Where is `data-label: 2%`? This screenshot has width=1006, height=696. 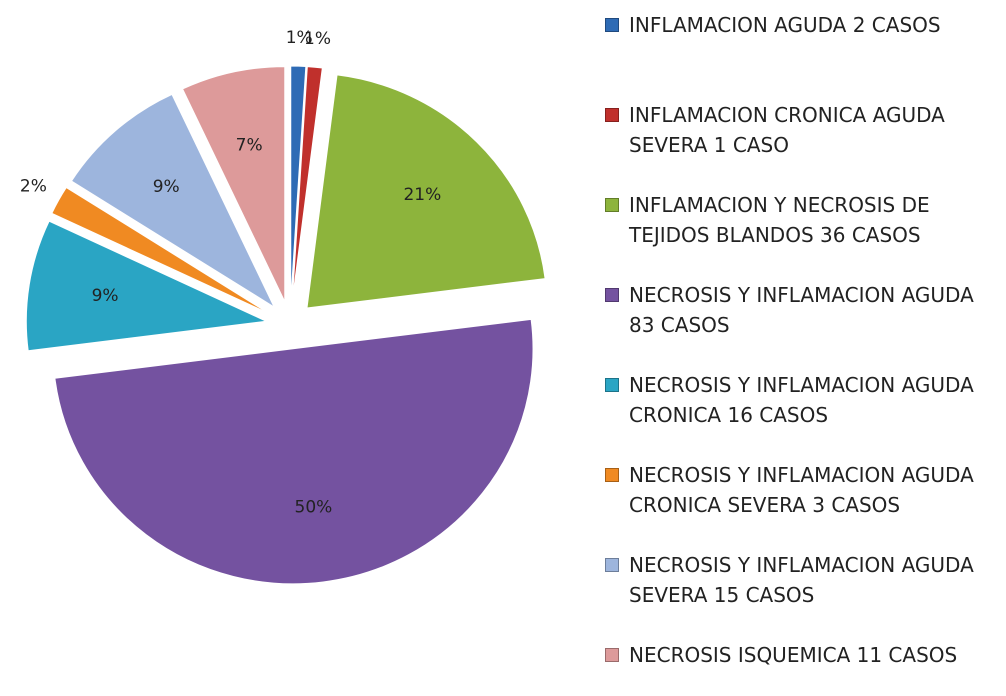 data-label: 2% is located at coordinates (33, 187).